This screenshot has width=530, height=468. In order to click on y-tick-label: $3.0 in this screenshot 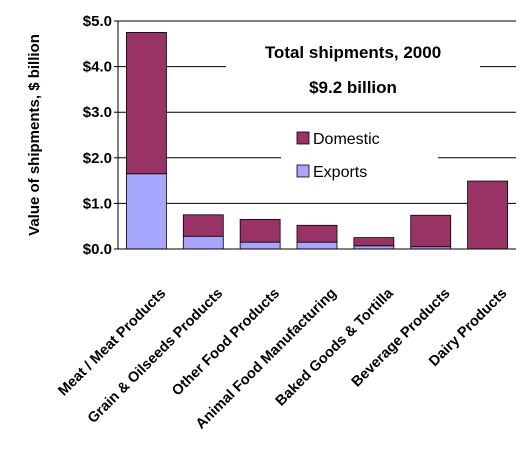, I will do `click(97, 112)`.